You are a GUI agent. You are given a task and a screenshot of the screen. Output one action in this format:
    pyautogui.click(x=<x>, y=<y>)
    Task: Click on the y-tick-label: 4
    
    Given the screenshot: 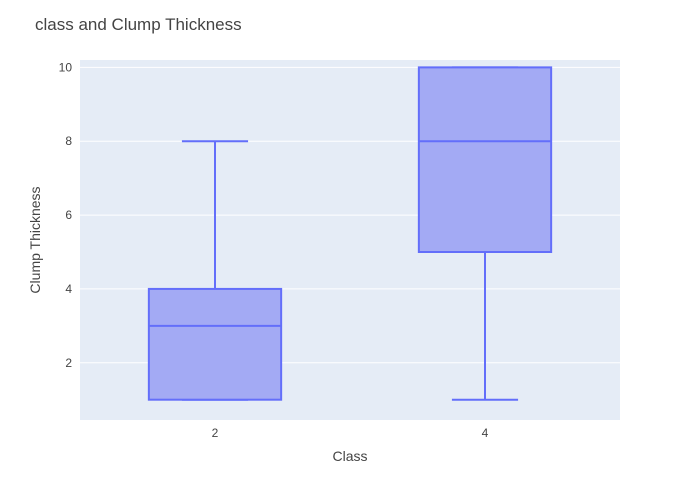 What is the action you would take?
    pyautogui.click(x=68, y=289)
    